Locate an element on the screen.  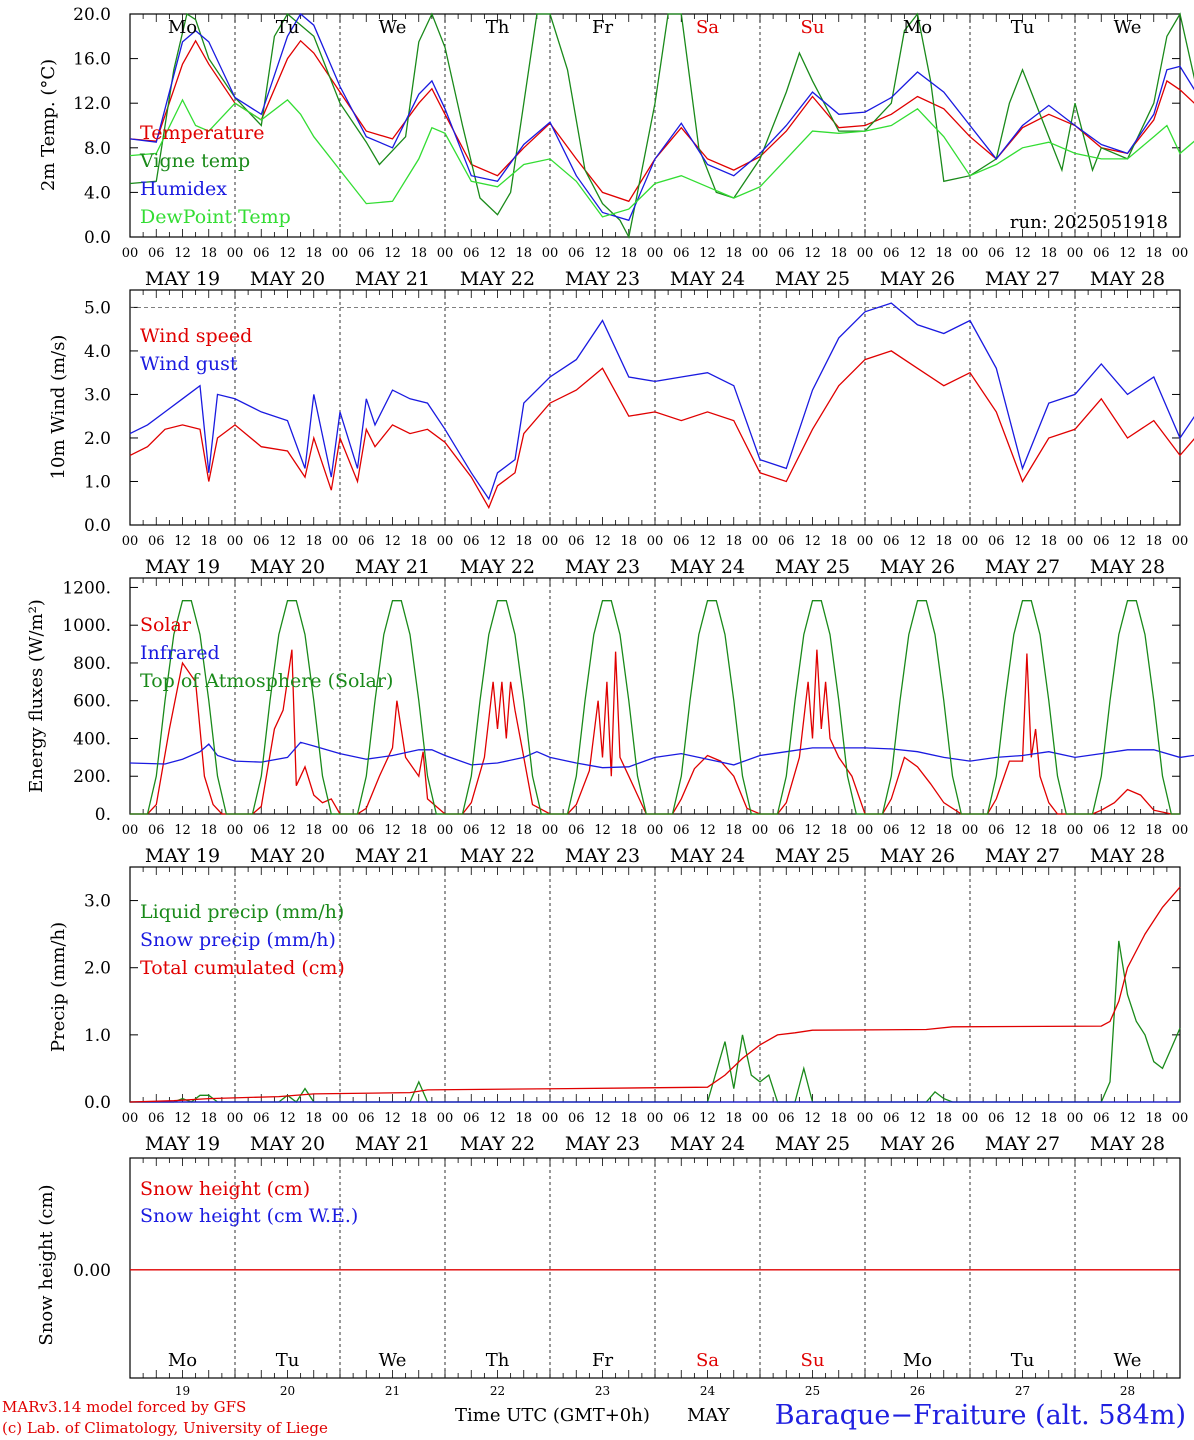
series-line-dewpoint-temp is located at coordinates (661, 158).